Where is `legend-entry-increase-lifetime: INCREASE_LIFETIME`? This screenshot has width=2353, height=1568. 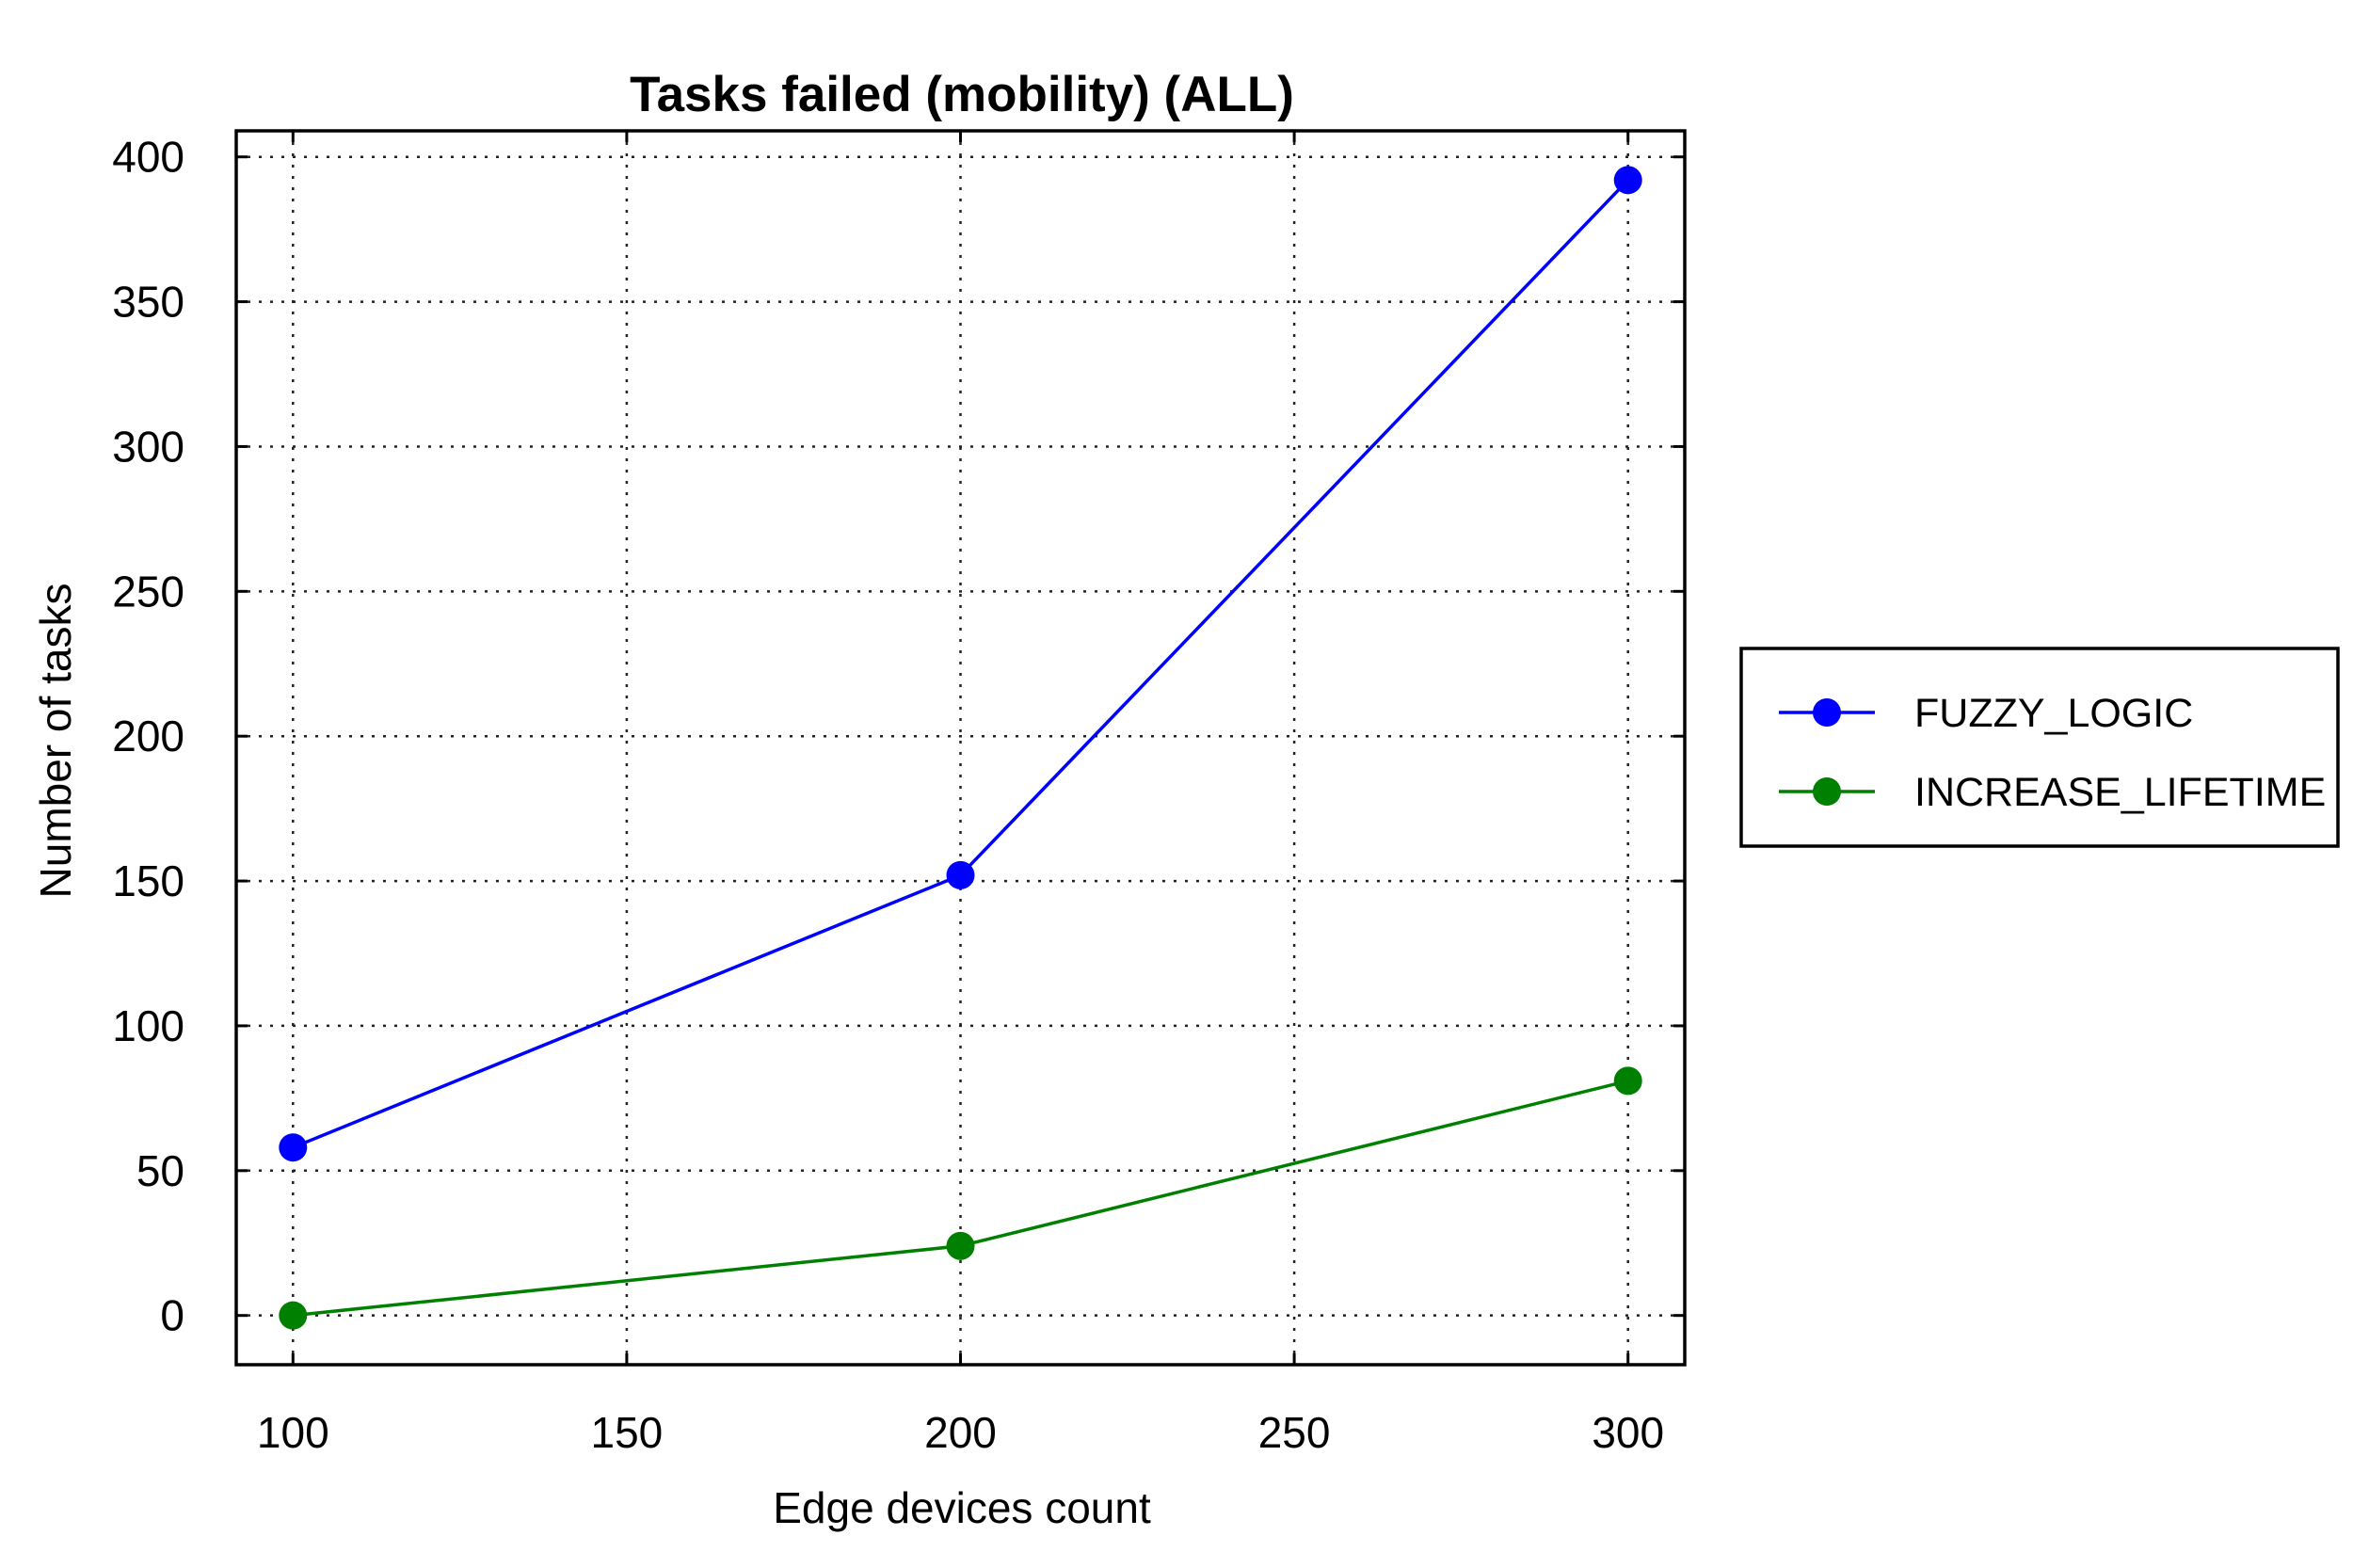
legend-entry-increase-lifetime: INCREASE_LIFETIME is located at coordinates (2053, 792).